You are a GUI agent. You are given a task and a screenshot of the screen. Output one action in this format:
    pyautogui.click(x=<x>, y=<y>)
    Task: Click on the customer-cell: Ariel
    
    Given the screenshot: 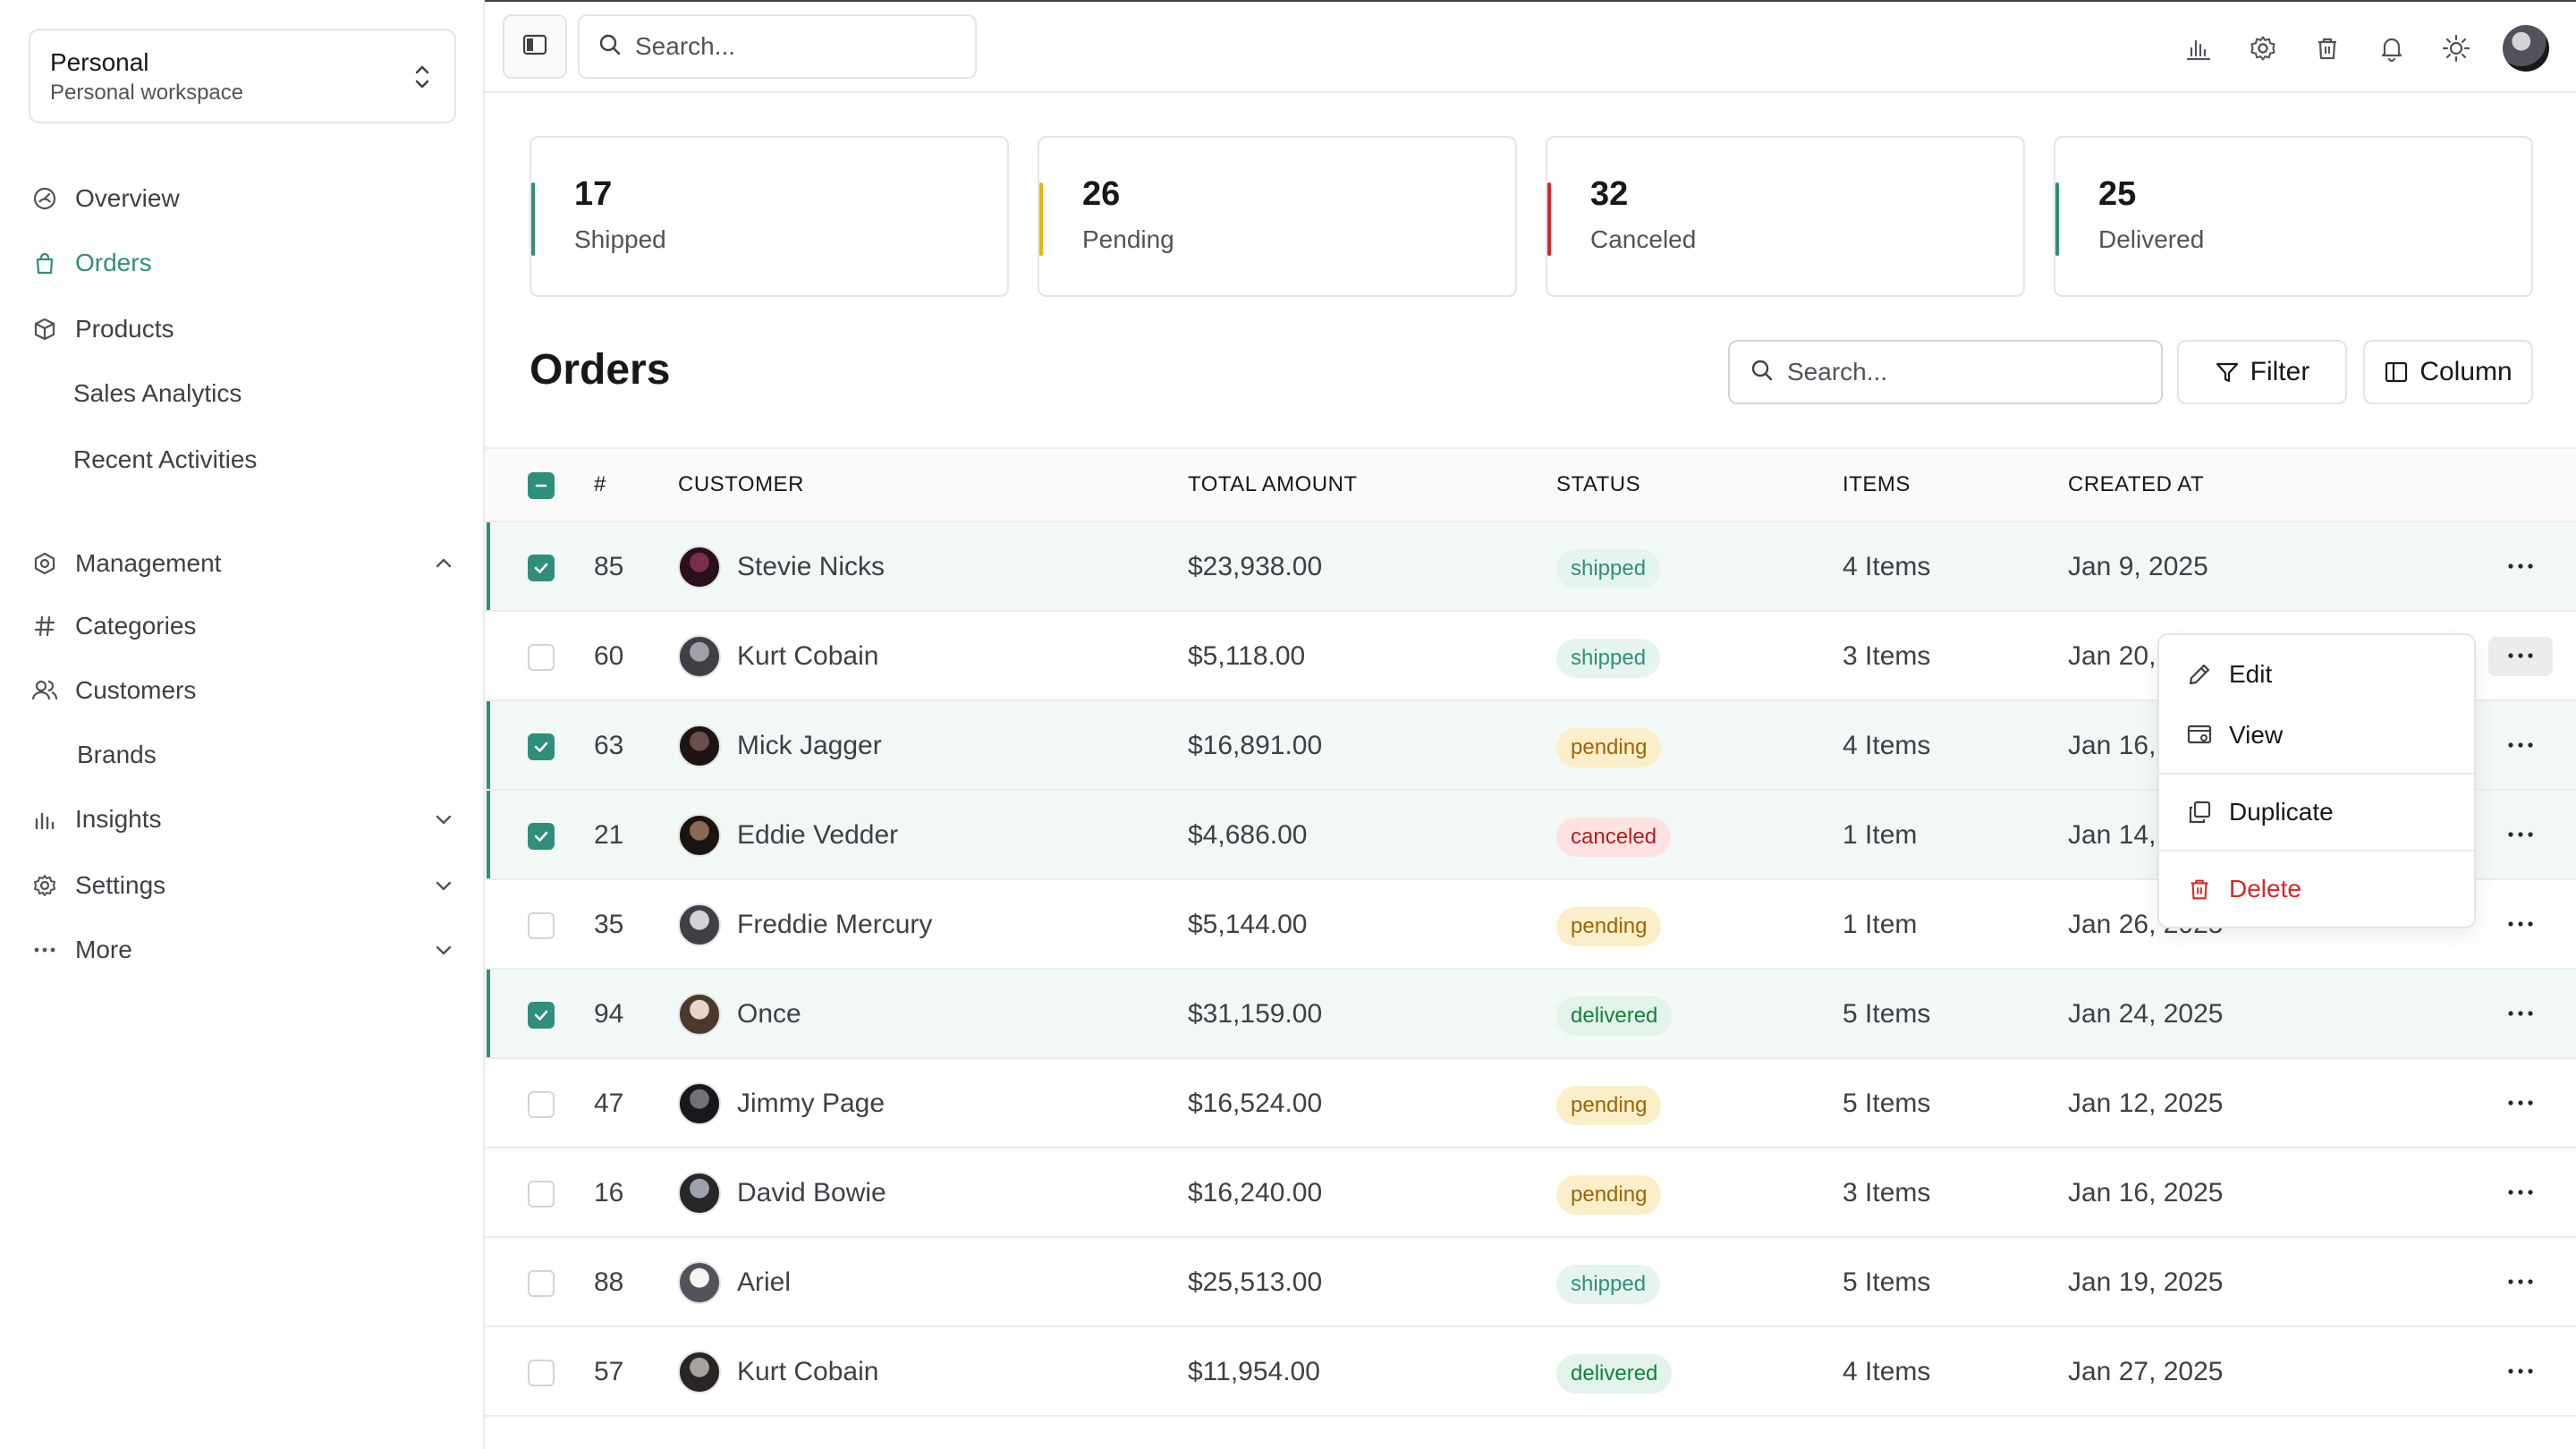 What is the action you would take?
    pyautogui.click(x=734, y=1282)
    